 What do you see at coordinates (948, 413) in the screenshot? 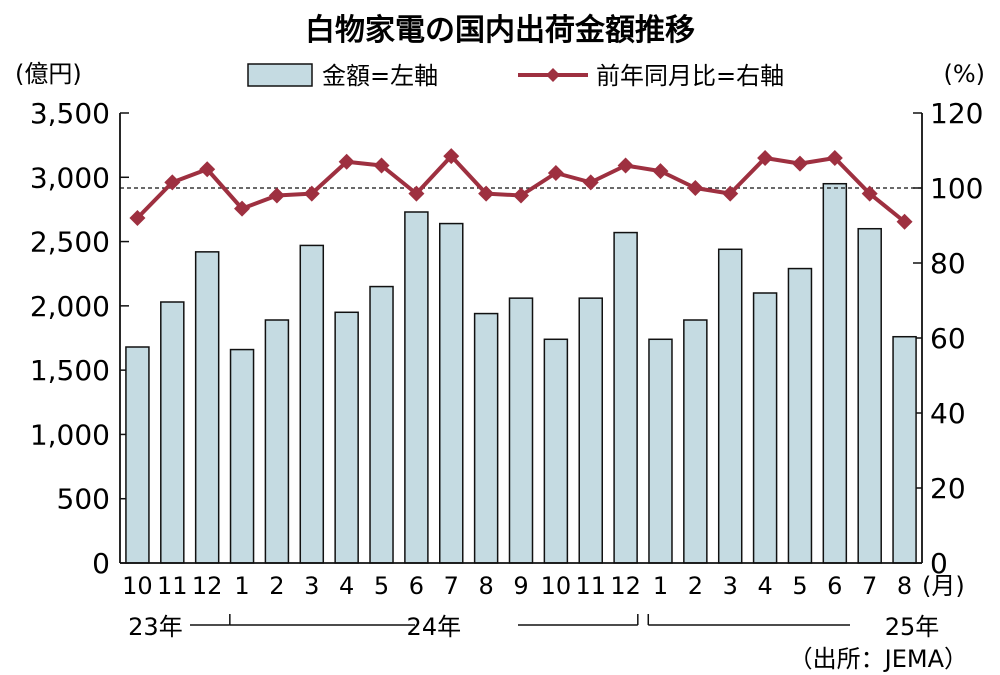
I see `right-axis-tick-label: 40` at bounding box center [948, 413].